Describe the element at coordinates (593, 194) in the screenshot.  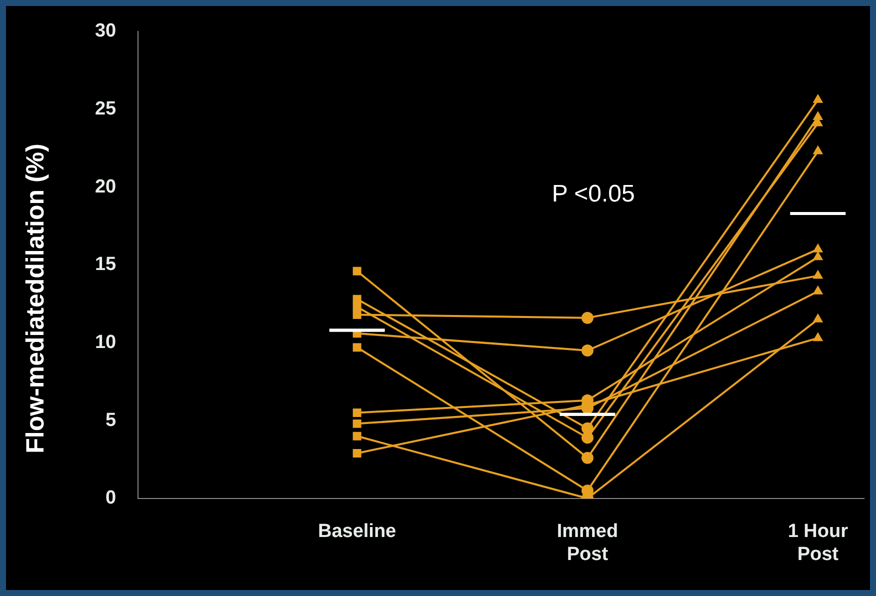
I see `annotation: P <0.05` at that location.